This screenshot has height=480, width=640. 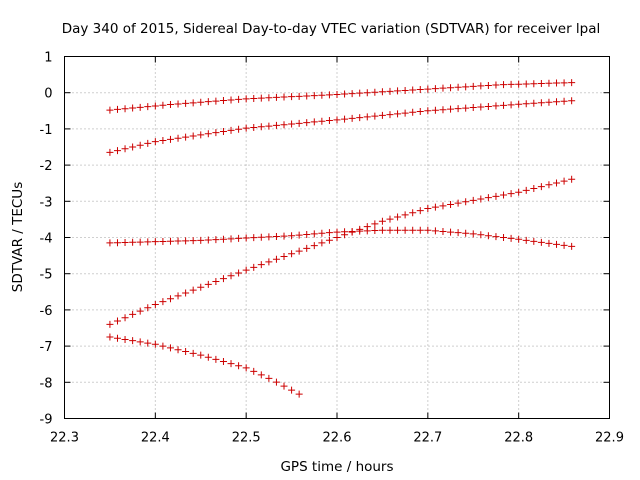 I want to click on x-tick-label: 22.3, so click(x=64, y=438).